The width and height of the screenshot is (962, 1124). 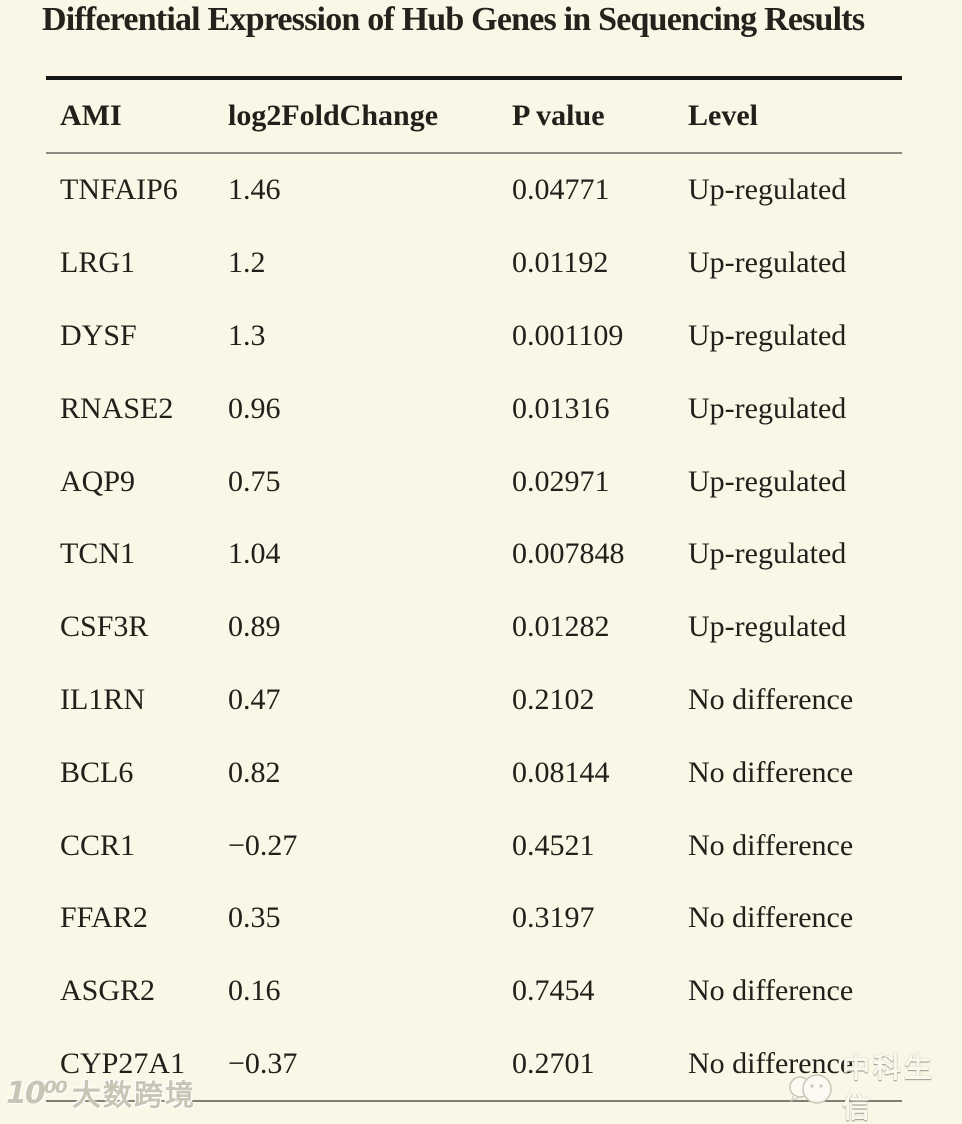 I want to click on gene-cell: FFAR2, so click(x=104, y=918).